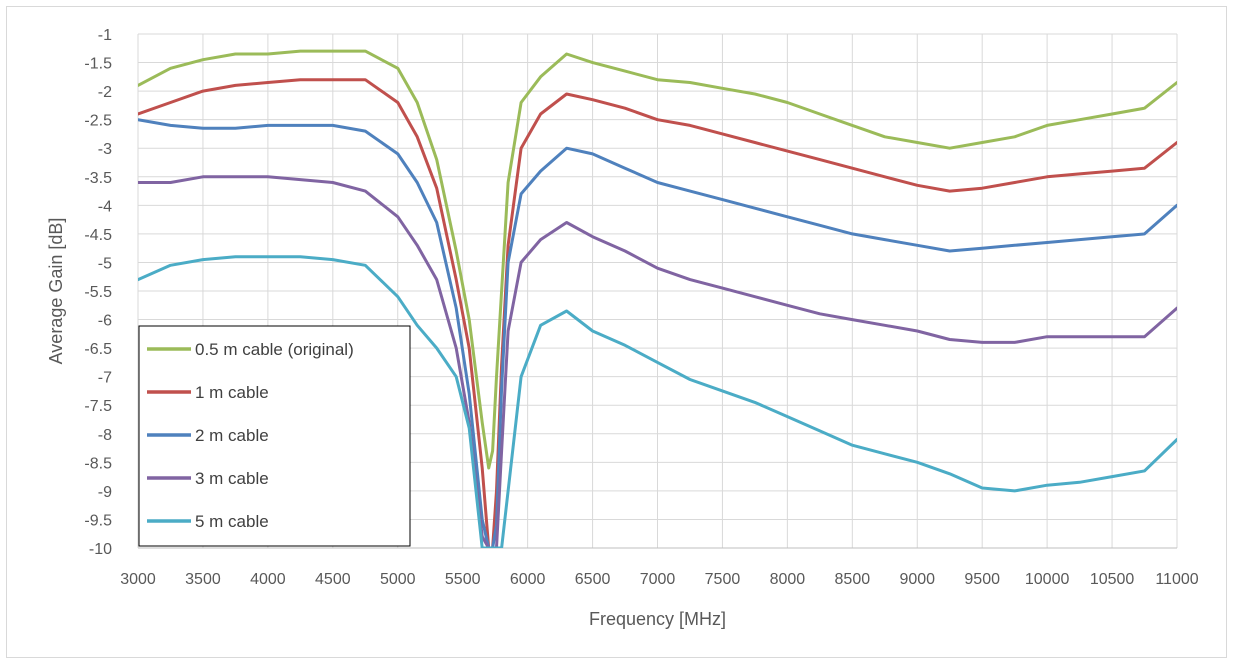 The image size is (1235, 666). What do you see at coordinates (98, 121) in the screenshot?
I see `y-tick-label: -2.5` at bounding box center [98, 121].